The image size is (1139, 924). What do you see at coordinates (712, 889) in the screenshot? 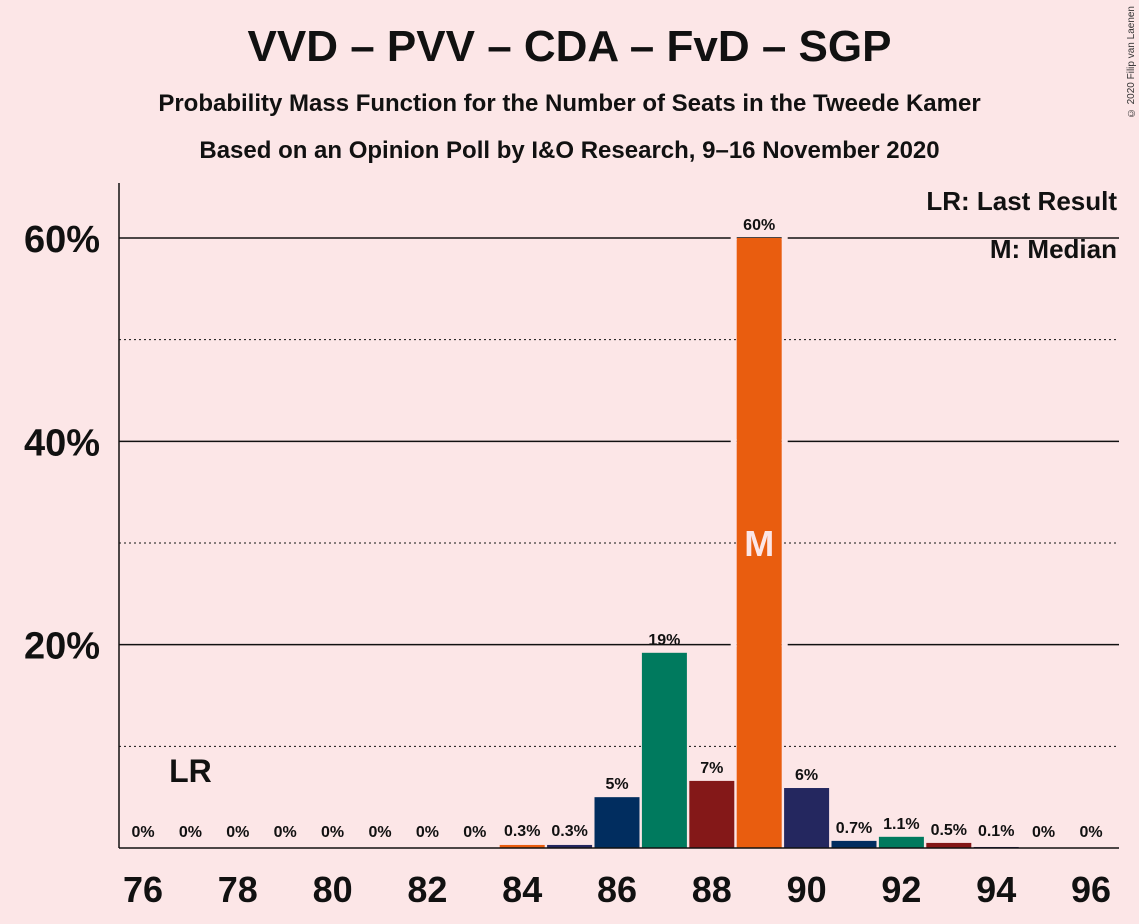
I see `x-tick-label: 88` at bounding box center [712, 889].